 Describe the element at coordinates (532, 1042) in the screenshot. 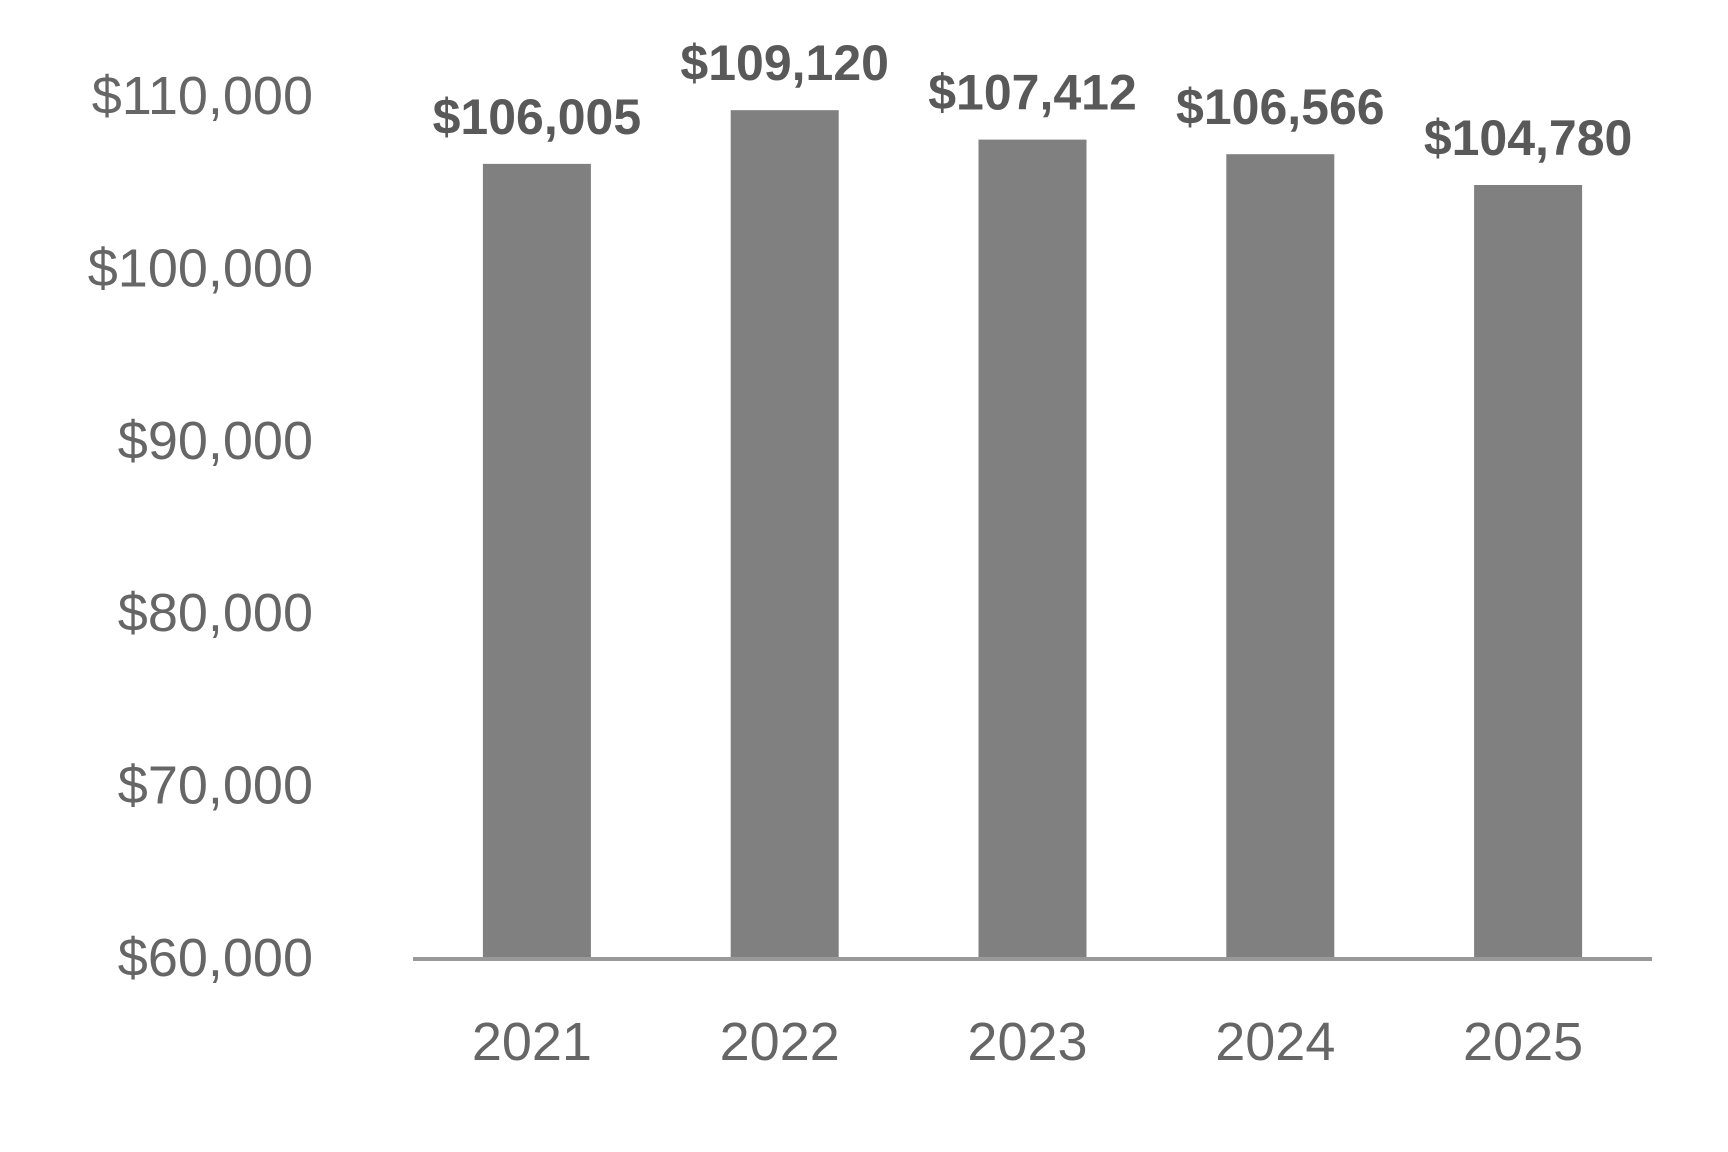

I see `x-tick-label: 2021` at that location.